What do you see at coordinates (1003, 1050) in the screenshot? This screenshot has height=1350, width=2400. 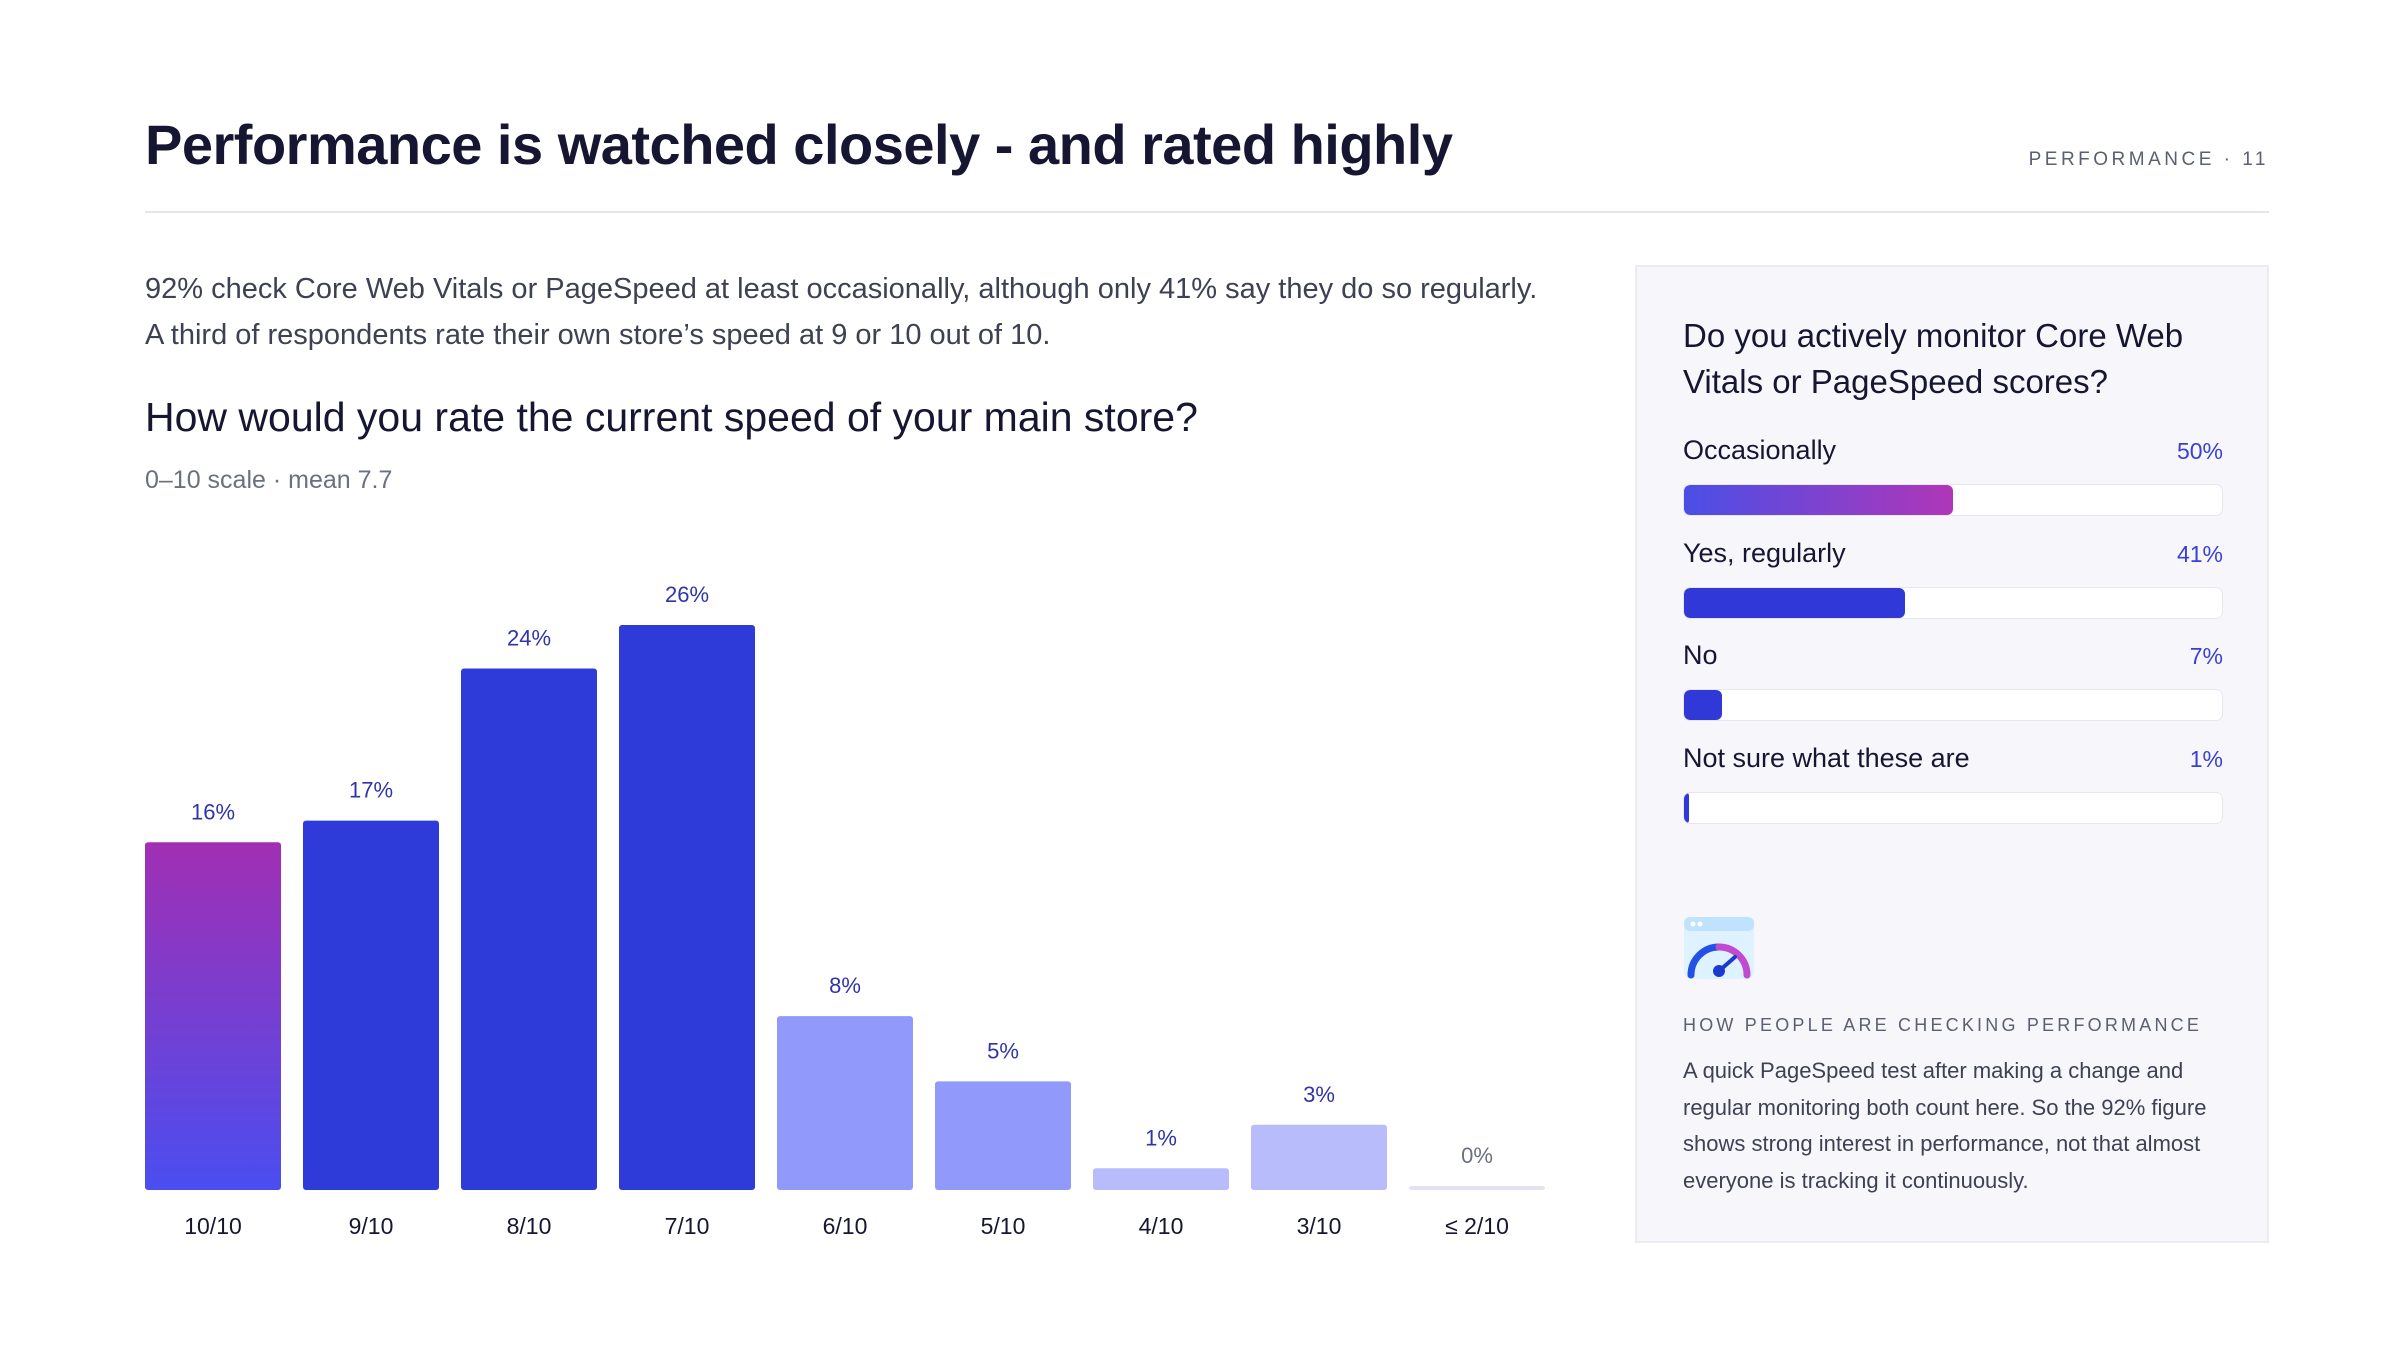 I see `value-label: 5%` at bounding box center [1003, 1050].